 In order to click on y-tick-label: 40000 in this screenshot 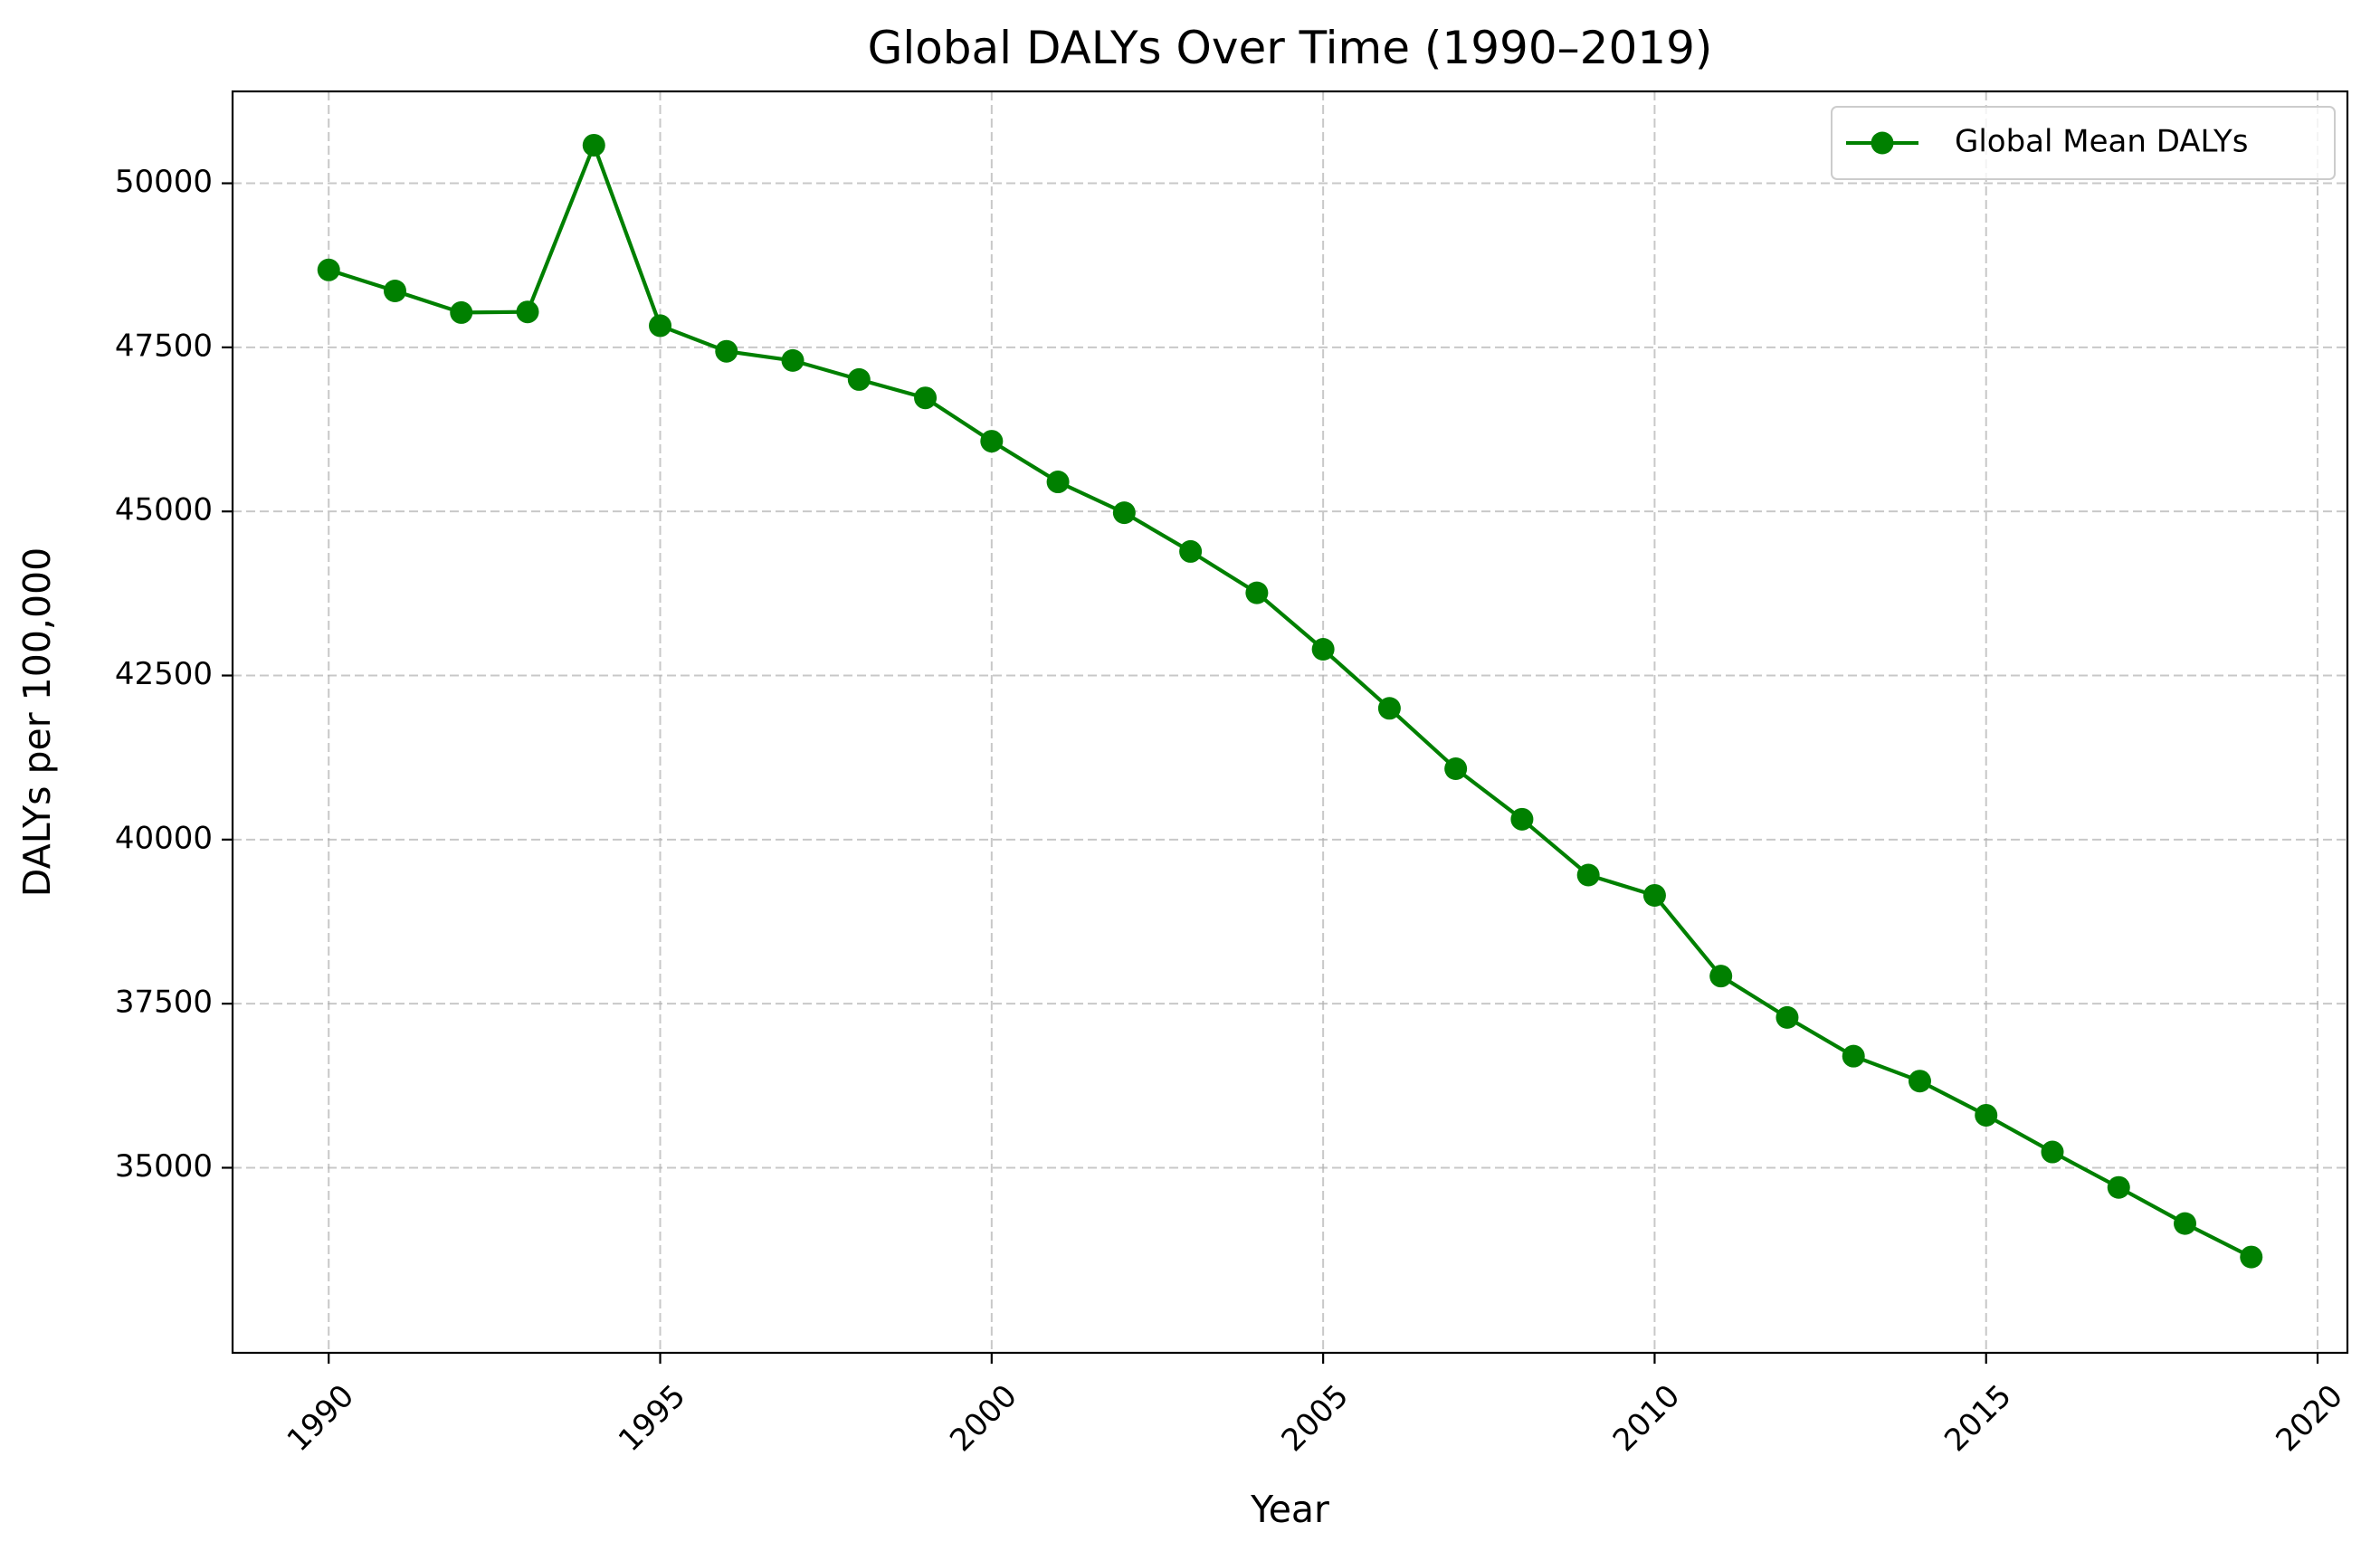, I will do `click(164, 838)`.